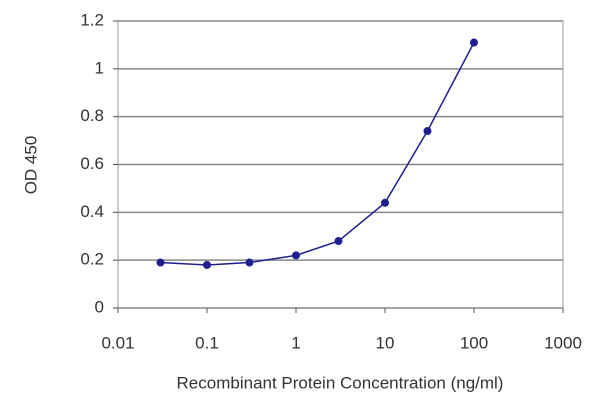 Image resolution: width=600 pixels, height=400 pixels. What do you see at coordinates (99, 67) in the screenshot?
I see `y-tick-label: 1` at bounding box center [99, 67].